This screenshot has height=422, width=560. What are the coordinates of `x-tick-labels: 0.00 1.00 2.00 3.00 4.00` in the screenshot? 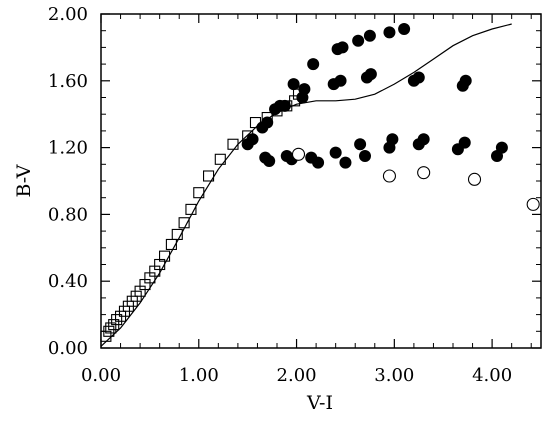 It's located at (296, 375).